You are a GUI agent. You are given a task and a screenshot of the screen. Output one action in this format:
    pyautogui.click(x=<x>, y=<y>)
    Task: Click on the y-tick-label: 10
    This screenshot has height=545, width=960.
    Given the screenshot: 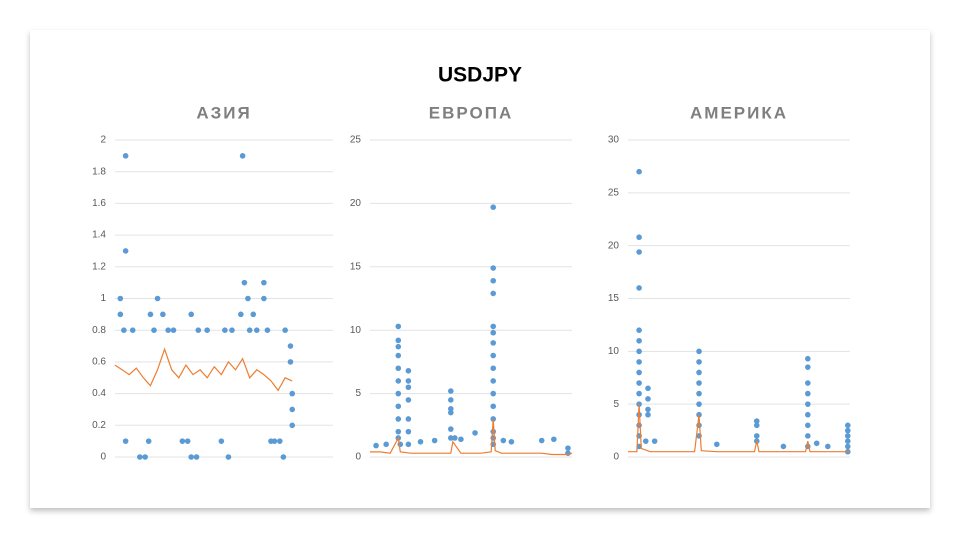 What is the action you would take?
    pyautogui.click(x=614, y=351)
    